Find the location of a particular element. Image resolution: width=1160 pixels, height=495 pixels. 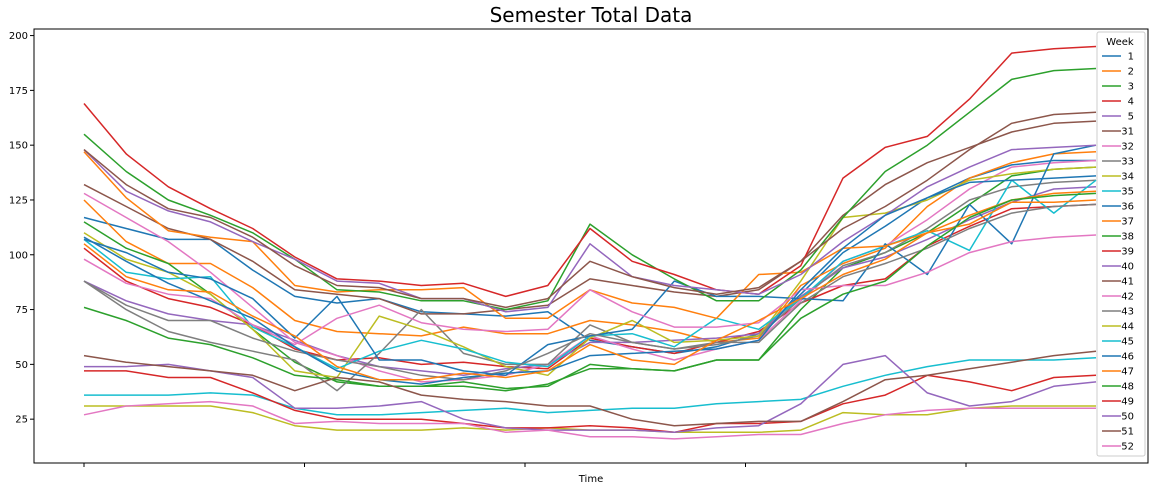

y-tick-label: 125 is located at coordinates (18, 200).